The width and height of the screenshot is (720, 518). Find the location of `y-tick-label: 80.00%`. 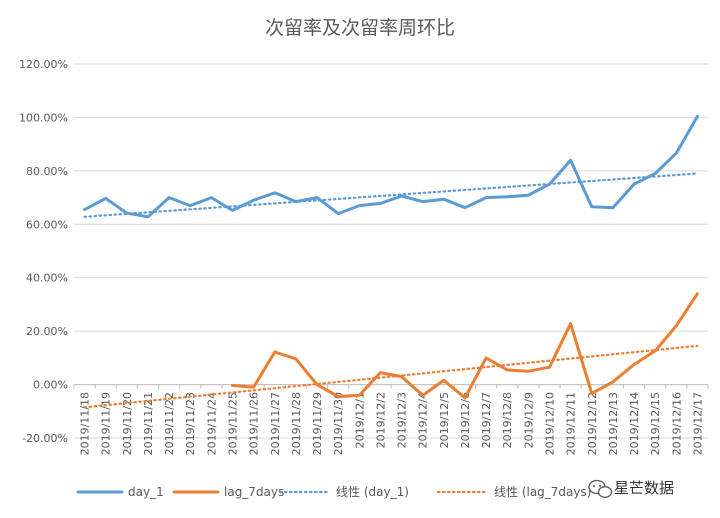

y-tick-label: 80.00% is located at coordinates (47, 171).